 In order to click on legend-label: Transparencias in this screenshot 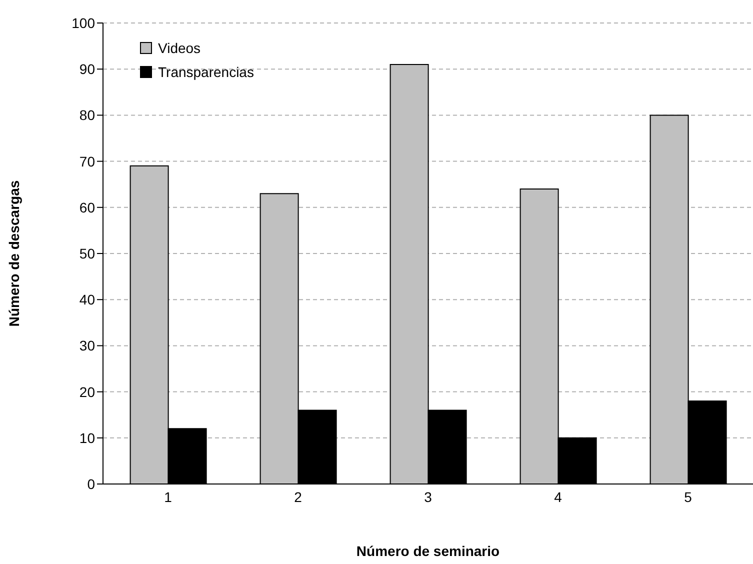, I will do `click(206, 72)`.